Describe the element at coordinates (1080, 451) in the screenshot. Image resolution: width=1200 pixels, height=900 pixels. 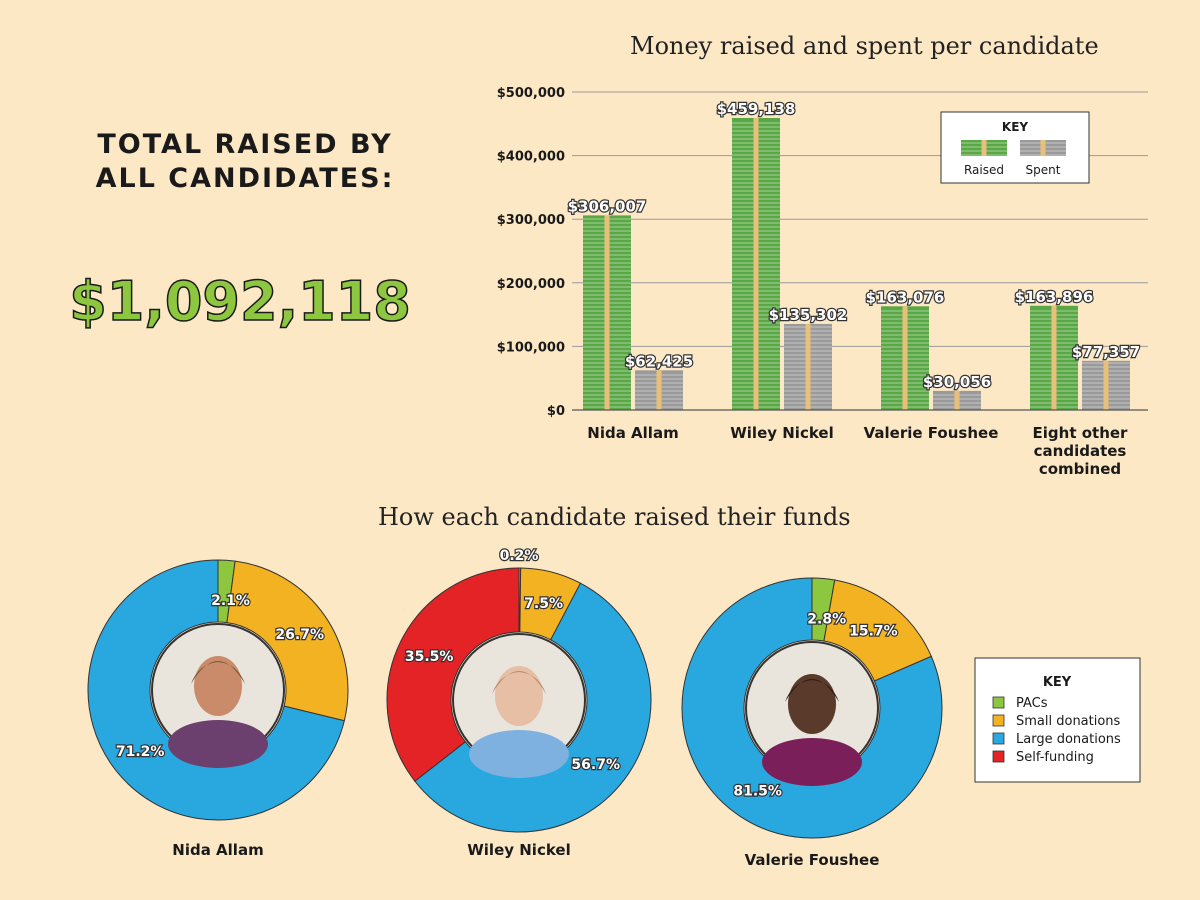
I see `x-tick-label: candidates` at that location.